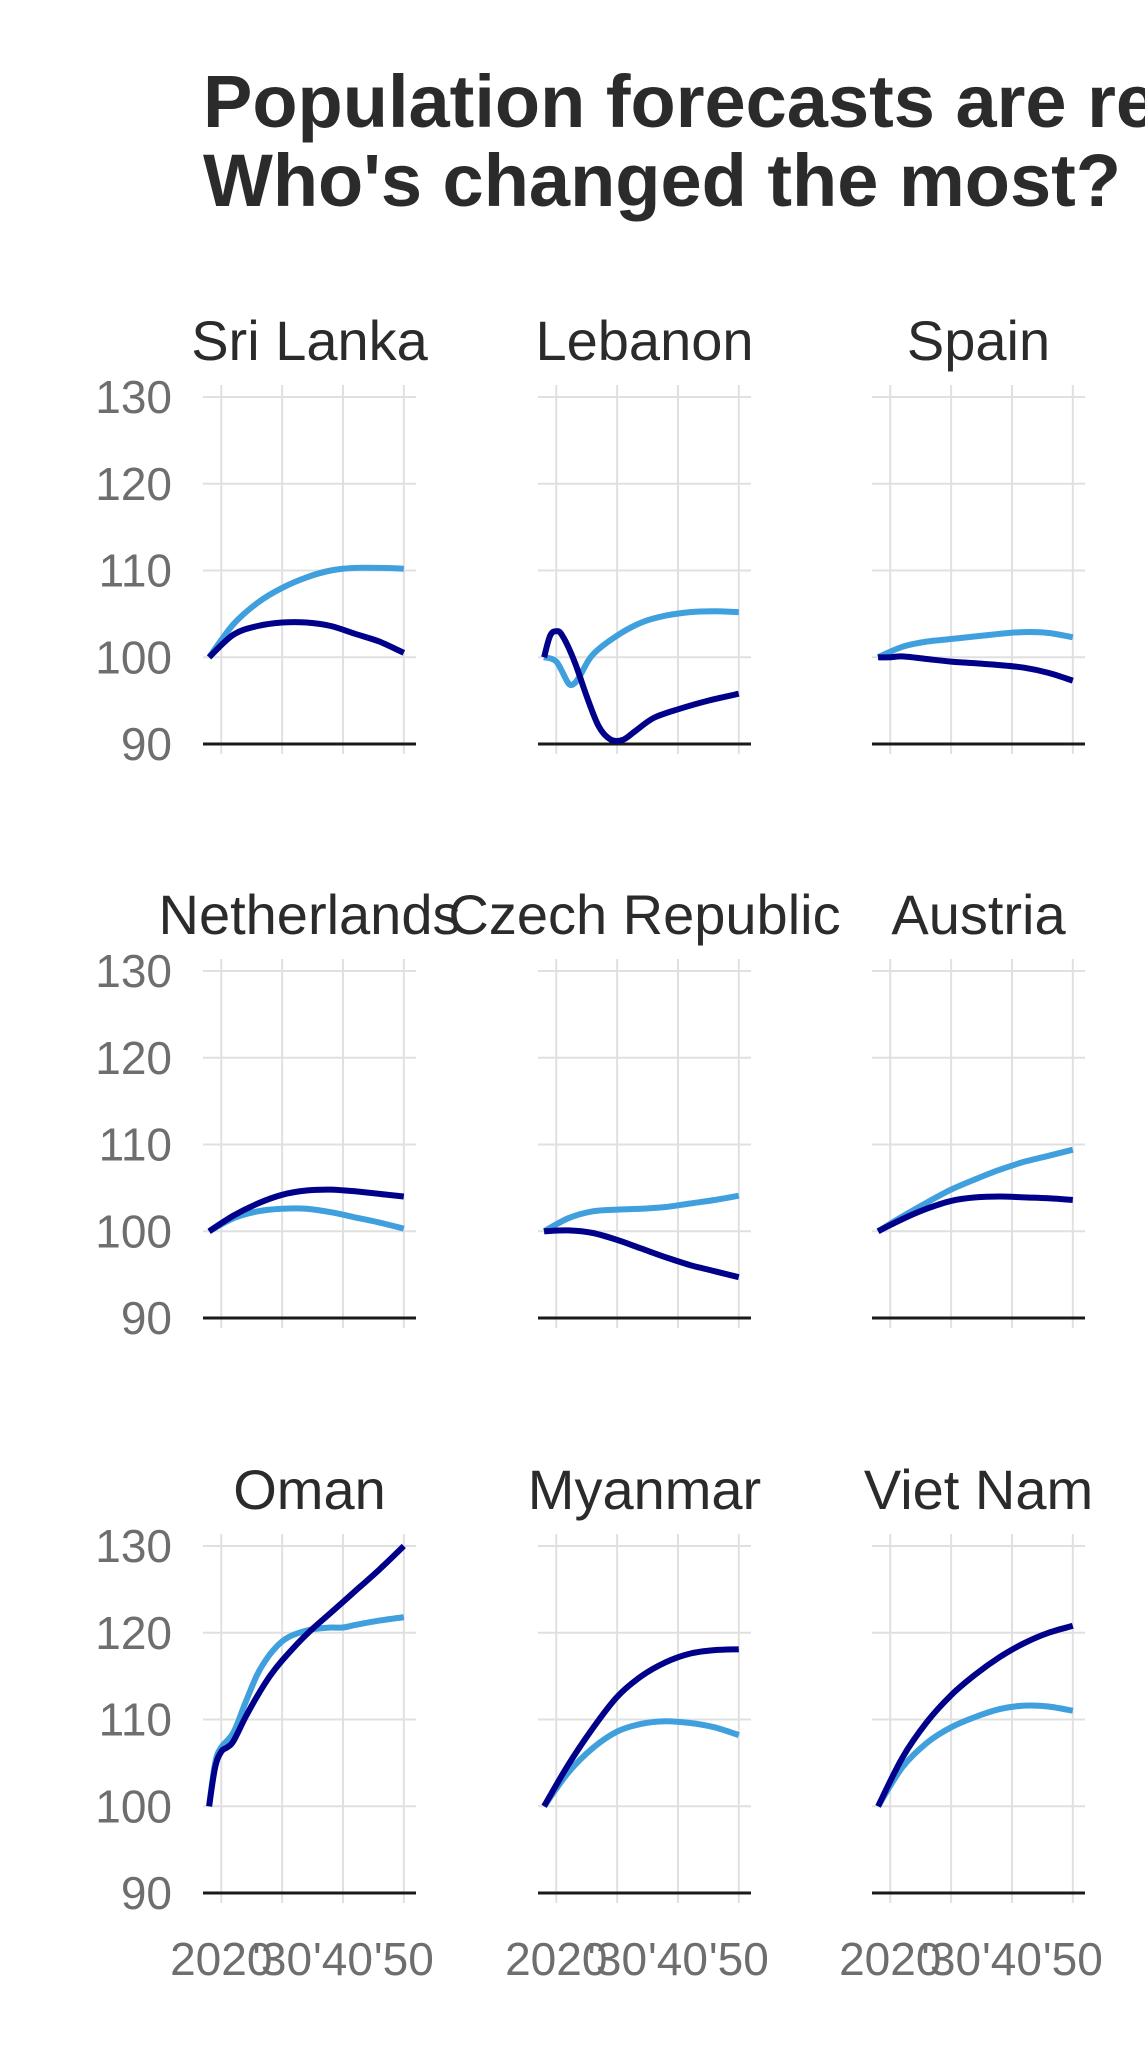 The width and height of the screenshot is (1145, 2066). I want to click on facet-panel: Netherlands 90 100 110 120 130, so click(277, 1113).